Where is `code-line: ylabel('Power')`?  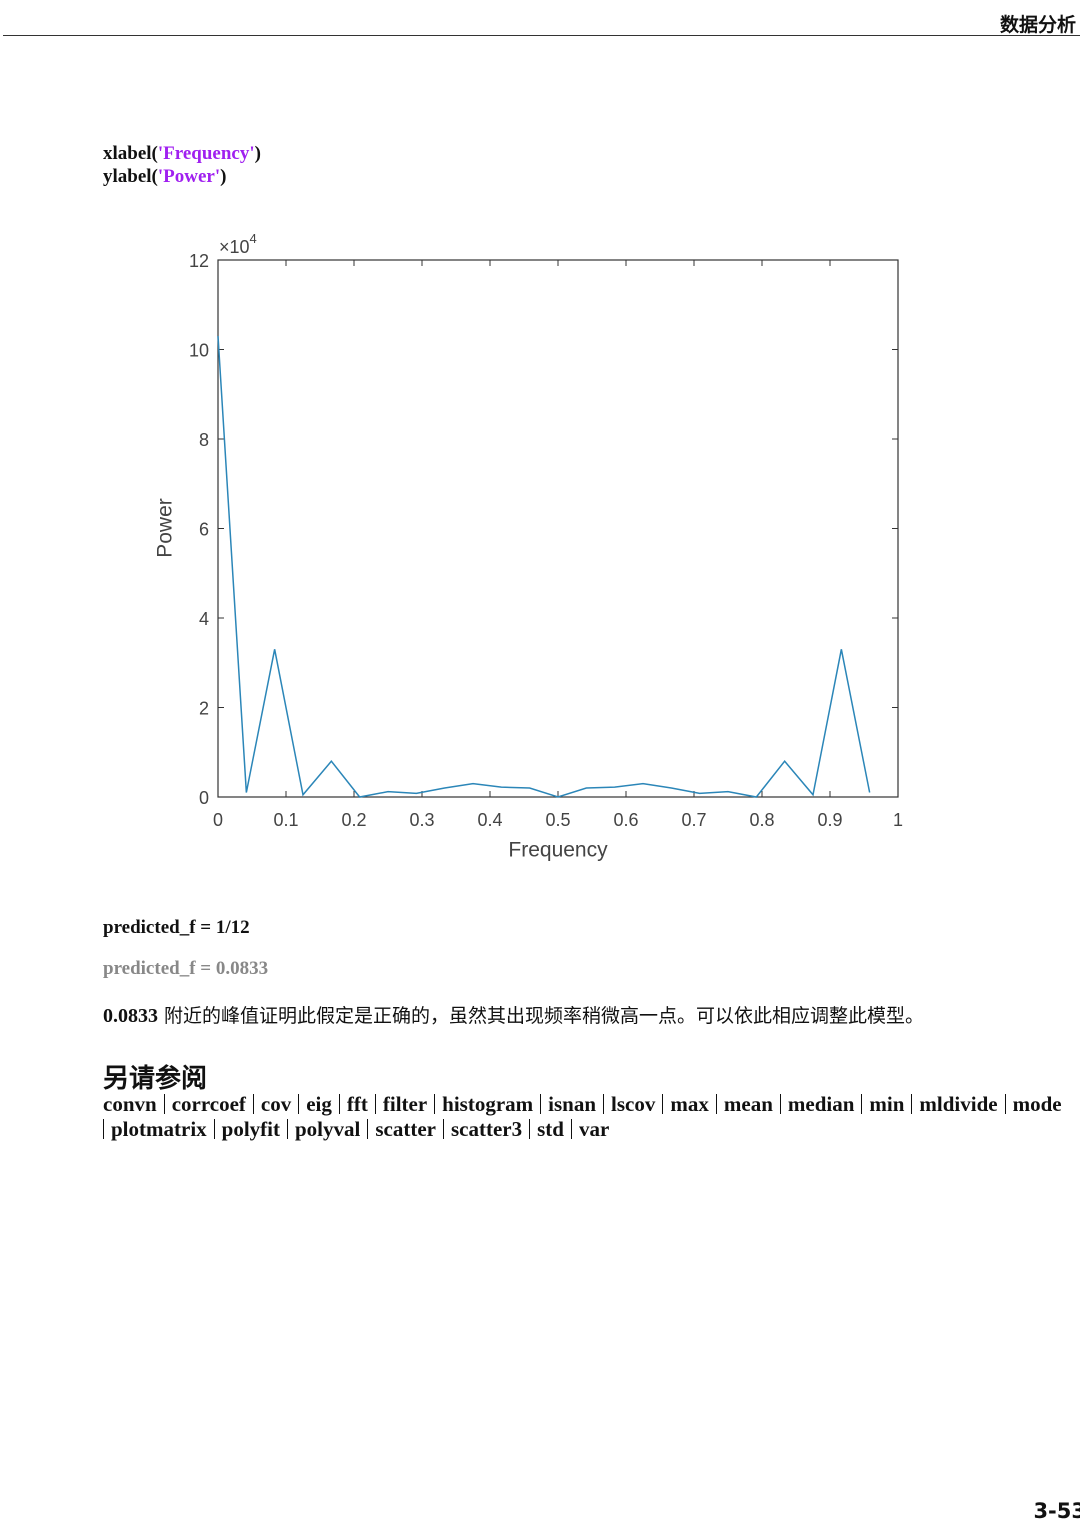
code-line: ylabel('Power') is located at coordinates (164, 177).